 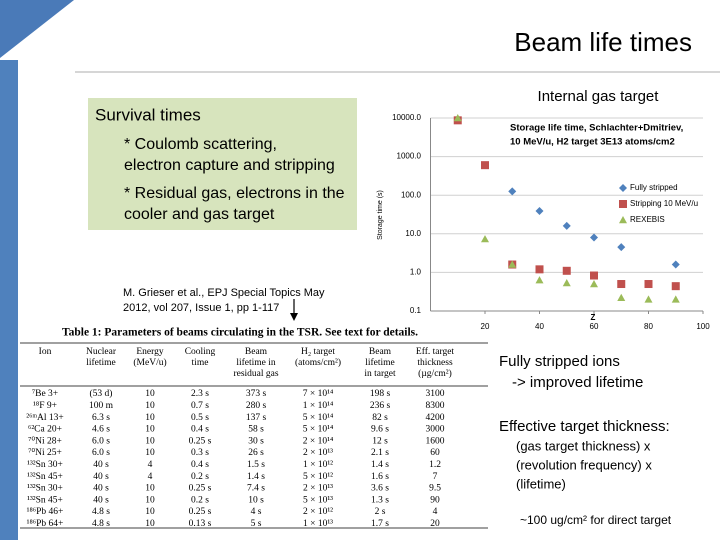 I want to click on table-cell: 5 × 10¹⁴, so click(x=318, y=418).